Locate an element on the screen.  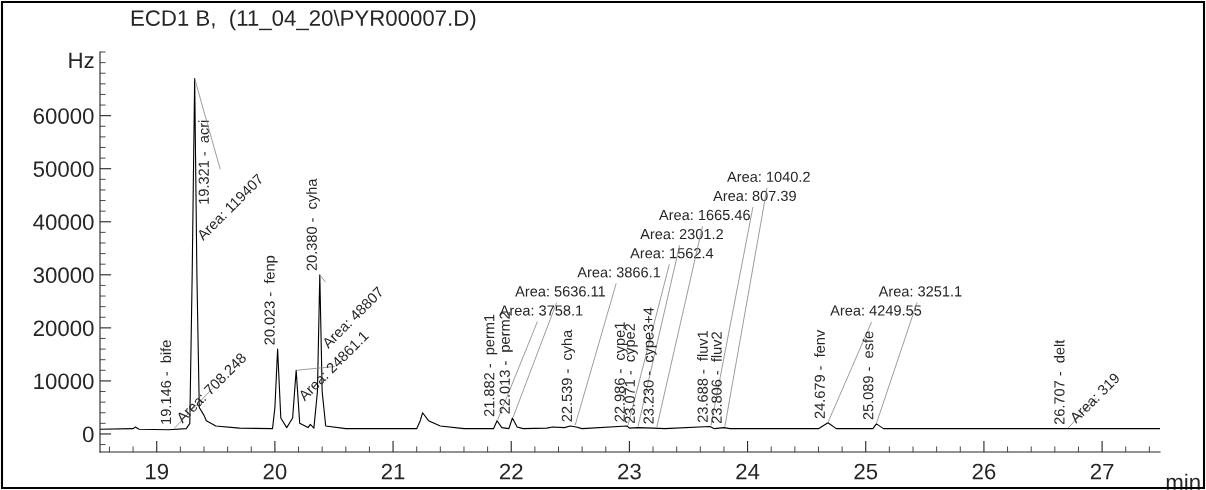
annotation: Area: 3866.1 is located at coordinates (619, 272).